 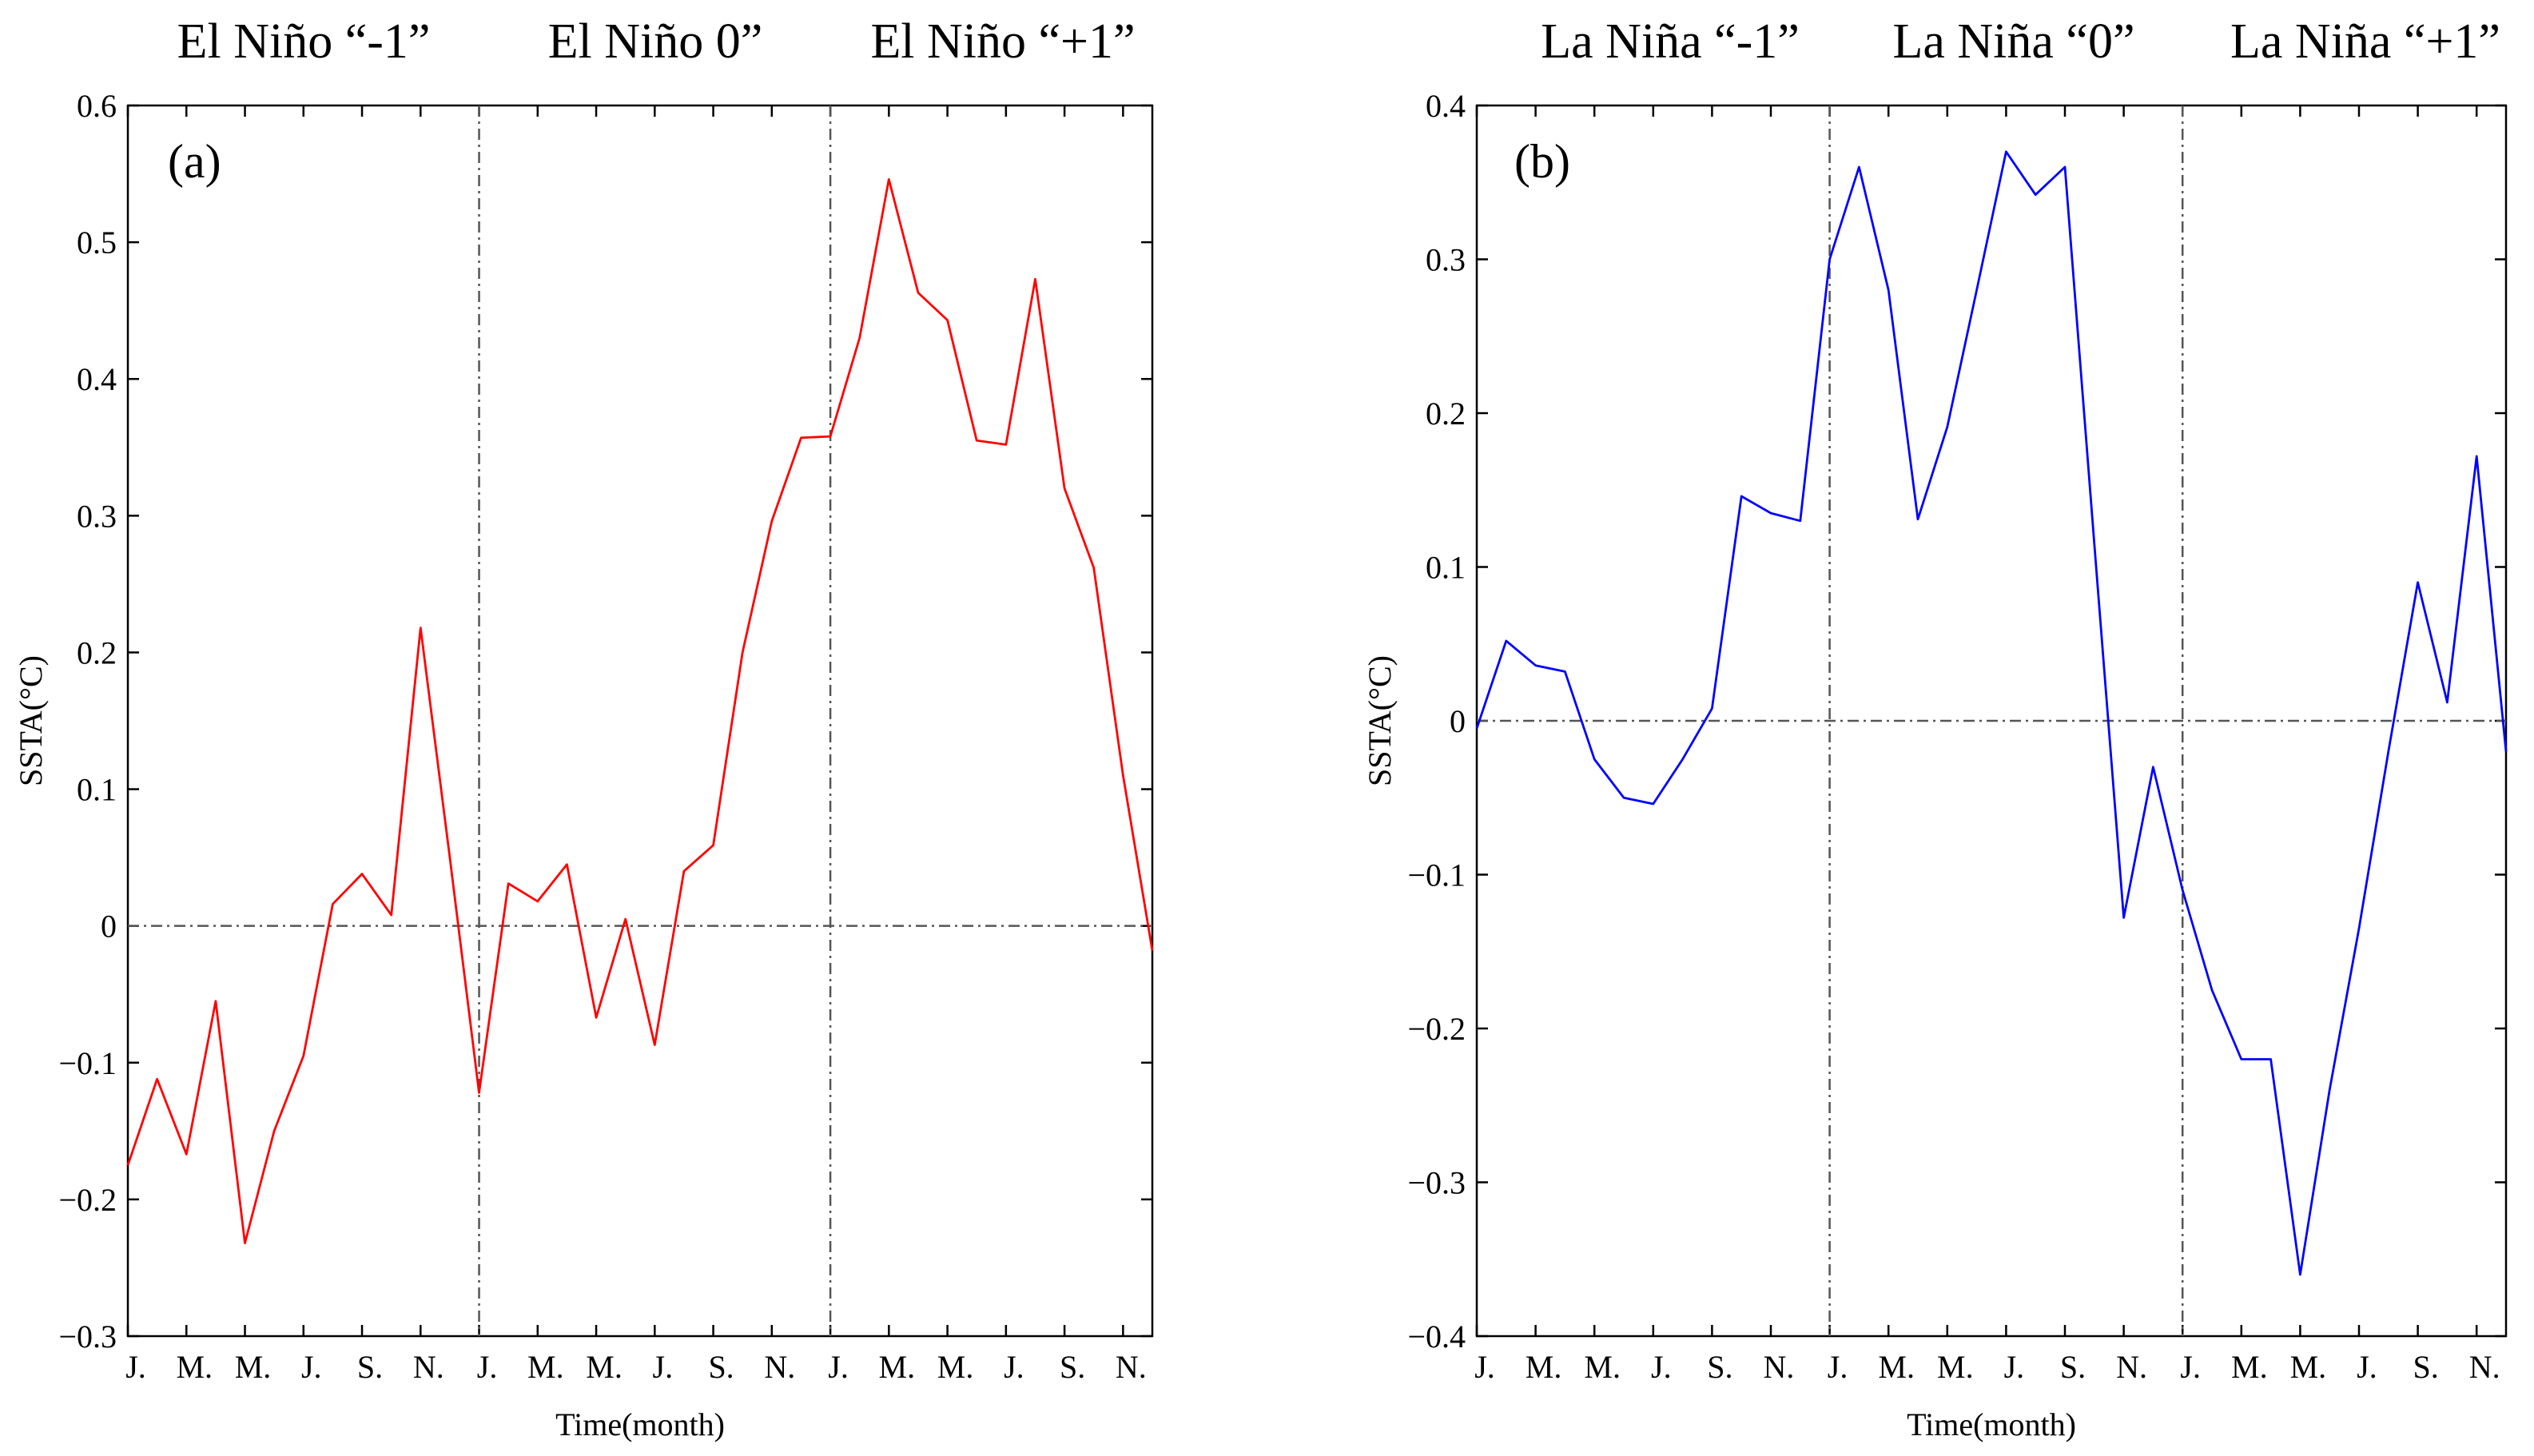 I want to click on panel-label: (b), so click(x=1542, y=161).